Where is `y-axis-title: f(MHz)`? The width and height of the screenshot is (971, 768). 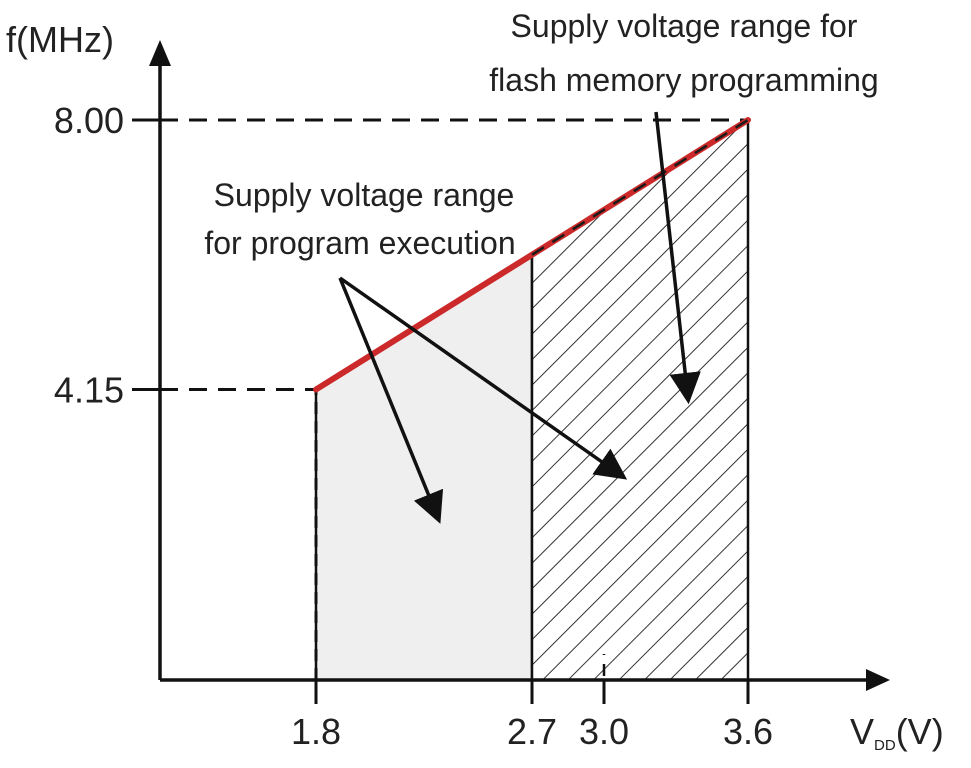 y-axis-title: f(MHz) is located at coordinates (60, 39).